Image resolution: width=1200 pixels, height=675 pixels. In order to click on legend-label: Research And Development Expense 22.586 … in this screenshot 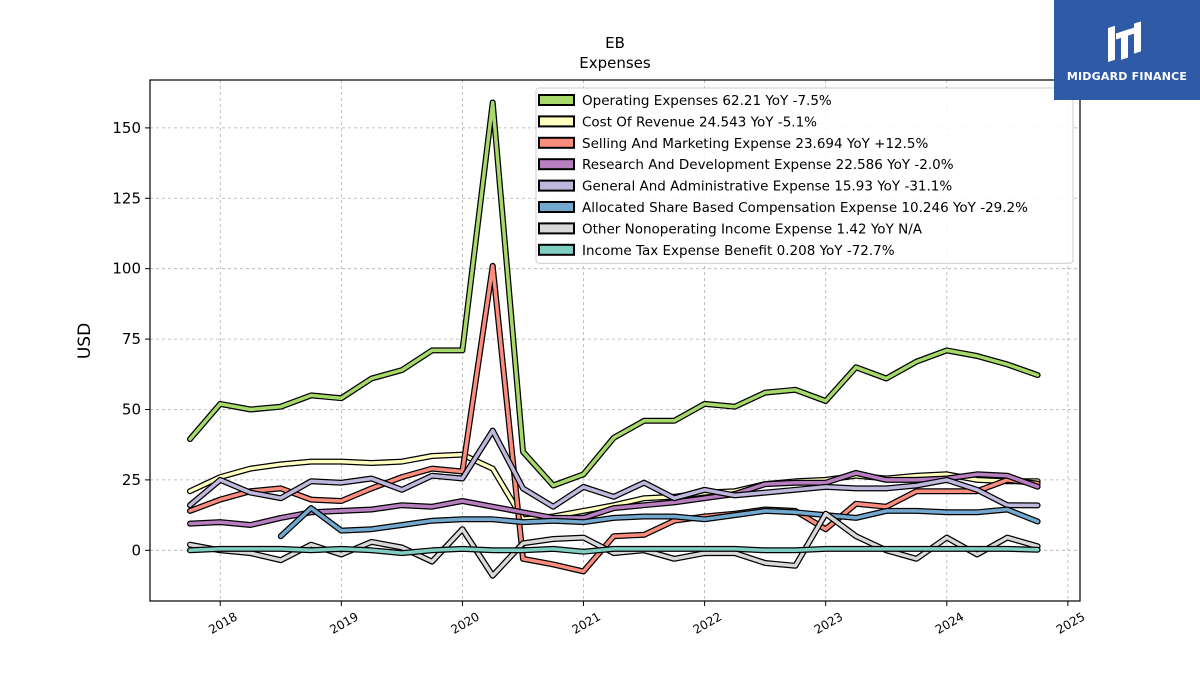, I will do `click(768, 165)`.